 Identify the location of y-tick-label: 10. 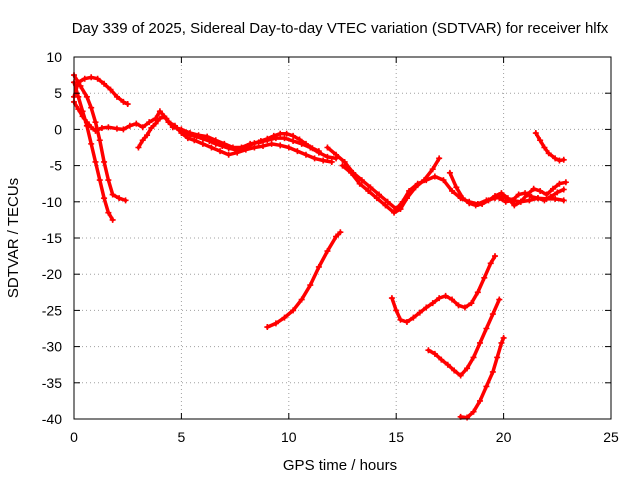
(54, 57).